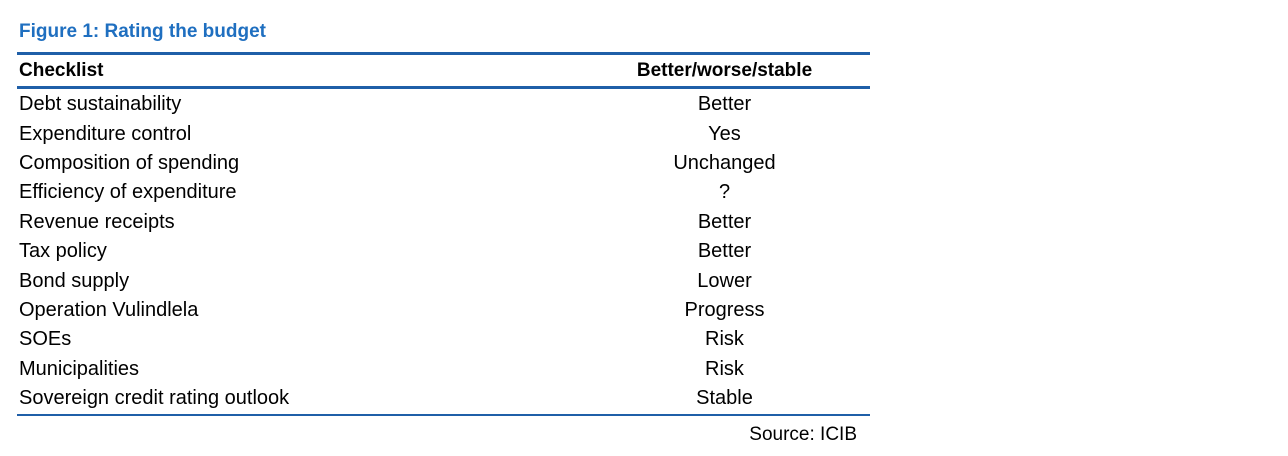 Image resolution: width=1288 pixels, height=456 pixels. I want to click on table-row: Bond supply Lower, so click(443, 280).